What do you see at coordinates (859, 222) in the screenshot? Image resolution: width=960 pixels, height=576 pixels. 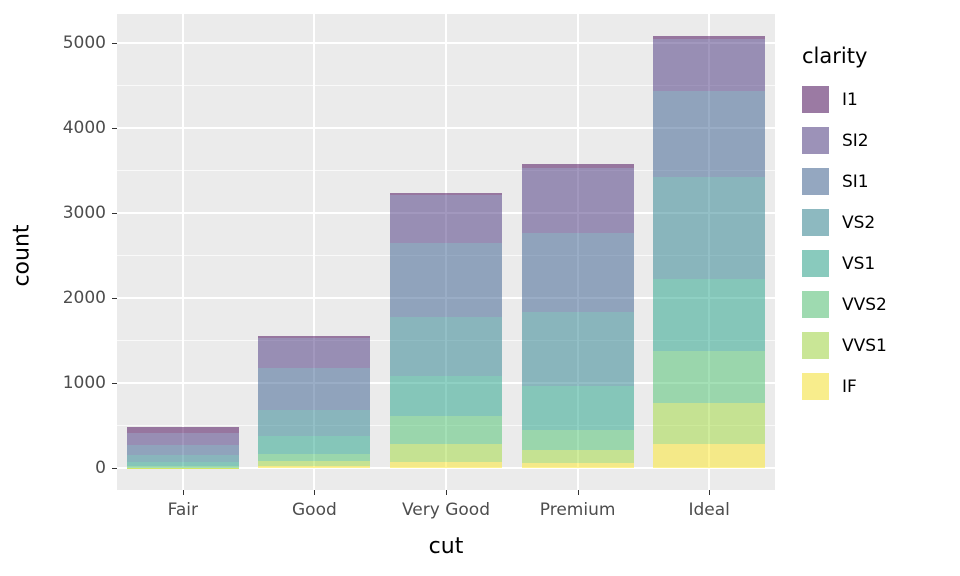 I see `legend-label: VS2` at bounding box center [859, 222].